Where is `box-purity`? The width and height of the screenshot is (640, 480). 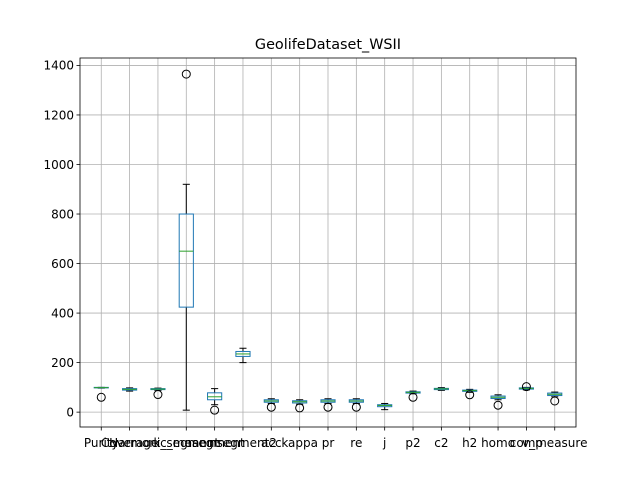
box-purity is located at coordinates (101, 394).